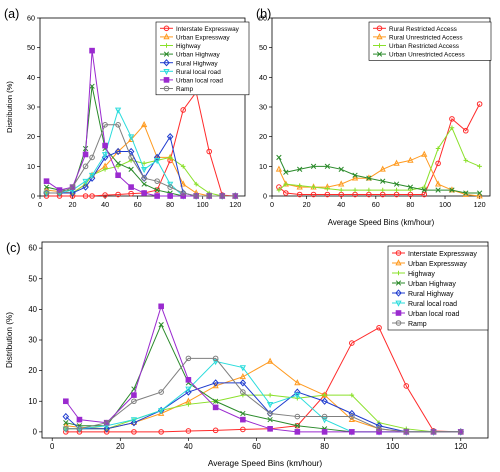 The width and height of the screenshot is (500, 472). What do you see at coordinates (432, 284) in the screenshot?
I see `legend-label: Urban Highway` at bounding box center [432, 284].